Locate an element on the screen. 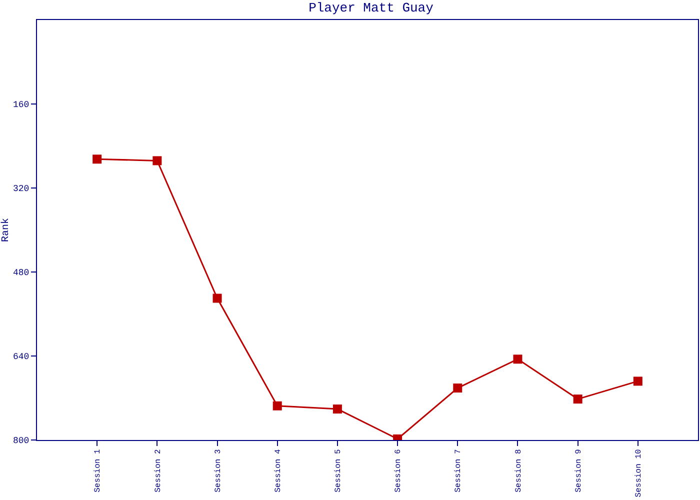  x-tick-label: Session 9 is located at coordinates (579, 470).